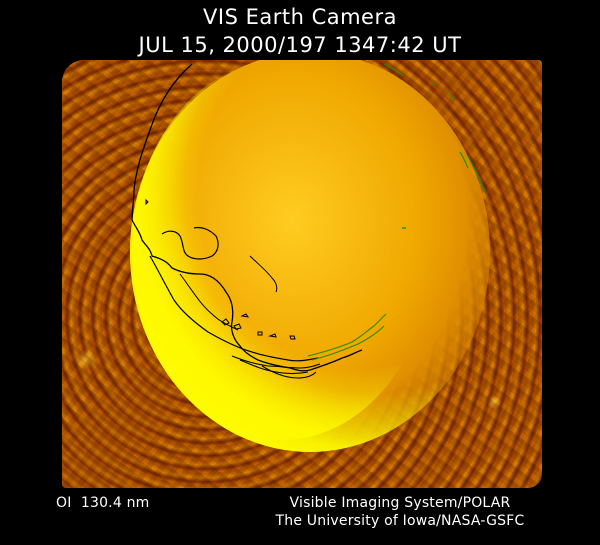 The width and height of the screenshot is (600, 545). What do you see at coordinates (347, 337) in the screenshot?
I see `green-boundary-east` at bounding box center [347, 337].